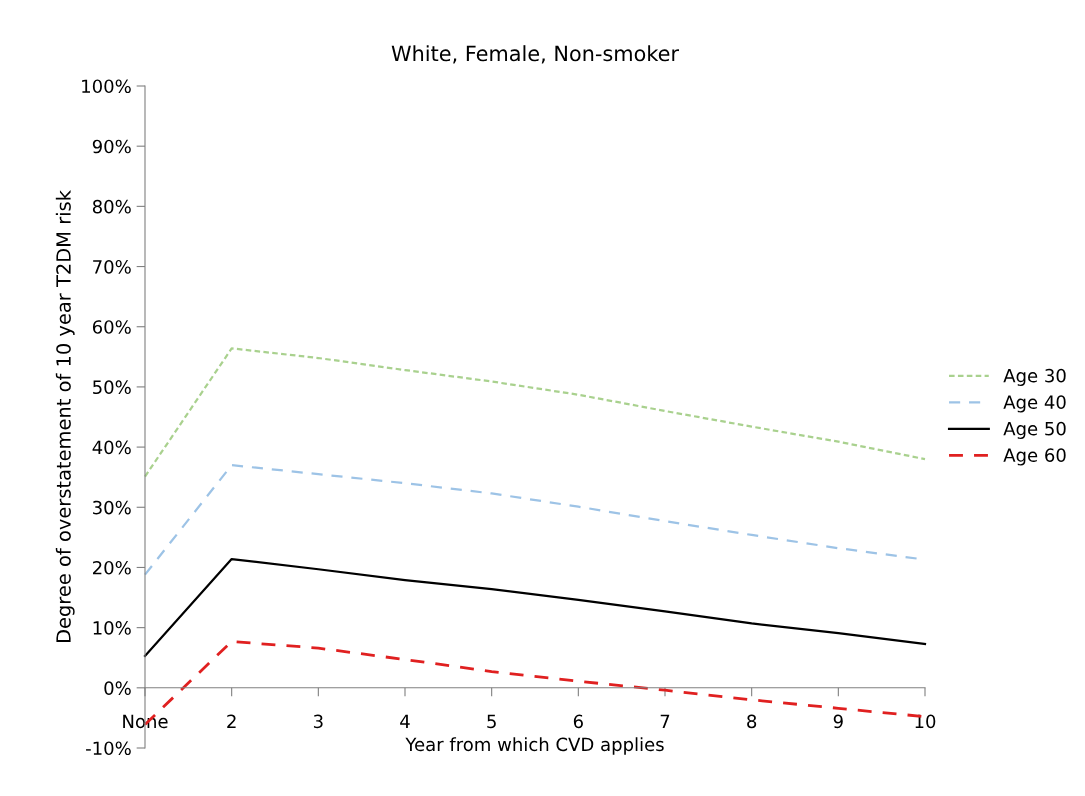  Describe the element at coordinates (1034, 377) in the screenshot. I see `legend-label: Age 30` at that location.